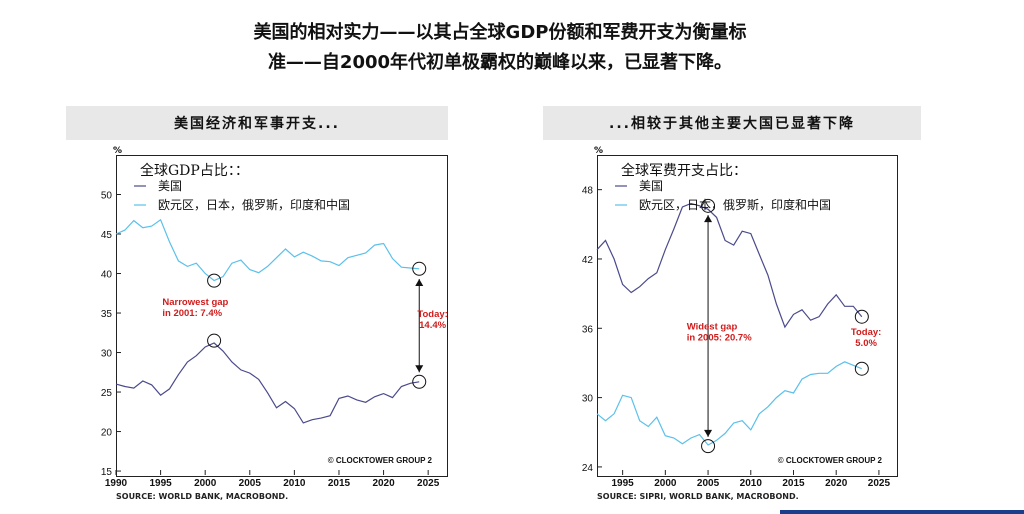 This screenshot has width=1024, height=514. I want to click on chart-title: 全球GDP占比：：, so click(194, 170).